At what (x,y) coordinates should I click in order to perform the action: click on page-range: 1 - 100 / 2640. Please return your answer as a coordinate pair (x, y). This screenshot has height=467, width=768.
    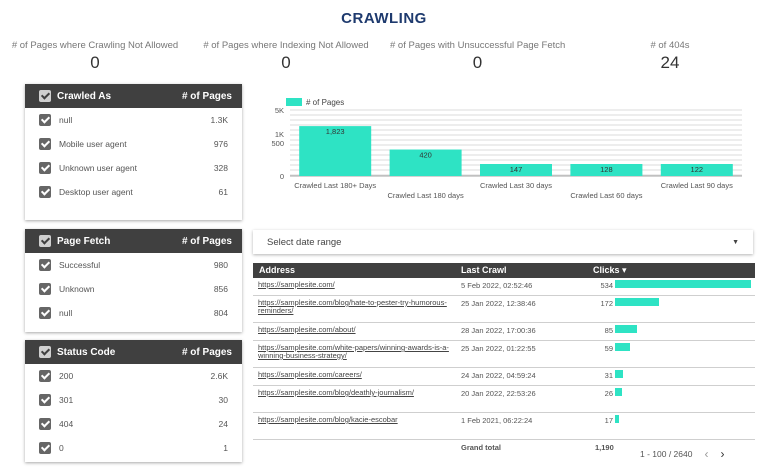
    Looking at the image, I should click on (666, 454).